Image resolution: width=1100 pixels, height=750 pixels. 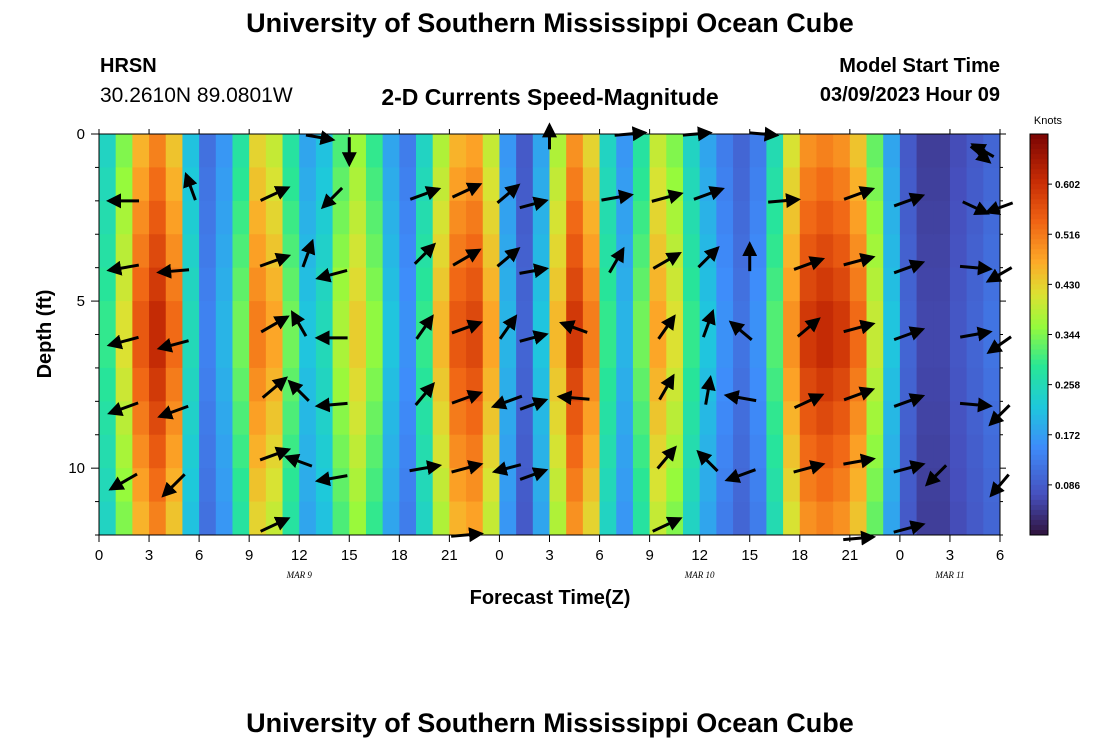 What do you see at coordinates (949, 575) in the screenshot?
I see `date-label: MAR 11` at bounding box center [949, 575].